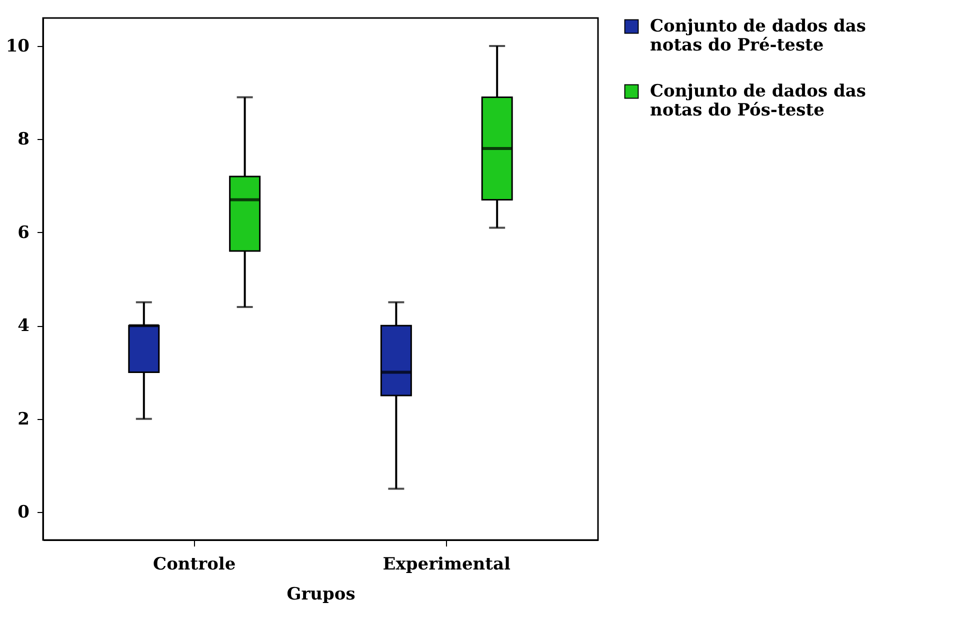 The height and width of the screenshot is (622, 968). What do you see at coordinates (24, 326) in the screenshot?
I see `y-tick-label: 4` at bounding box center [24, 326].